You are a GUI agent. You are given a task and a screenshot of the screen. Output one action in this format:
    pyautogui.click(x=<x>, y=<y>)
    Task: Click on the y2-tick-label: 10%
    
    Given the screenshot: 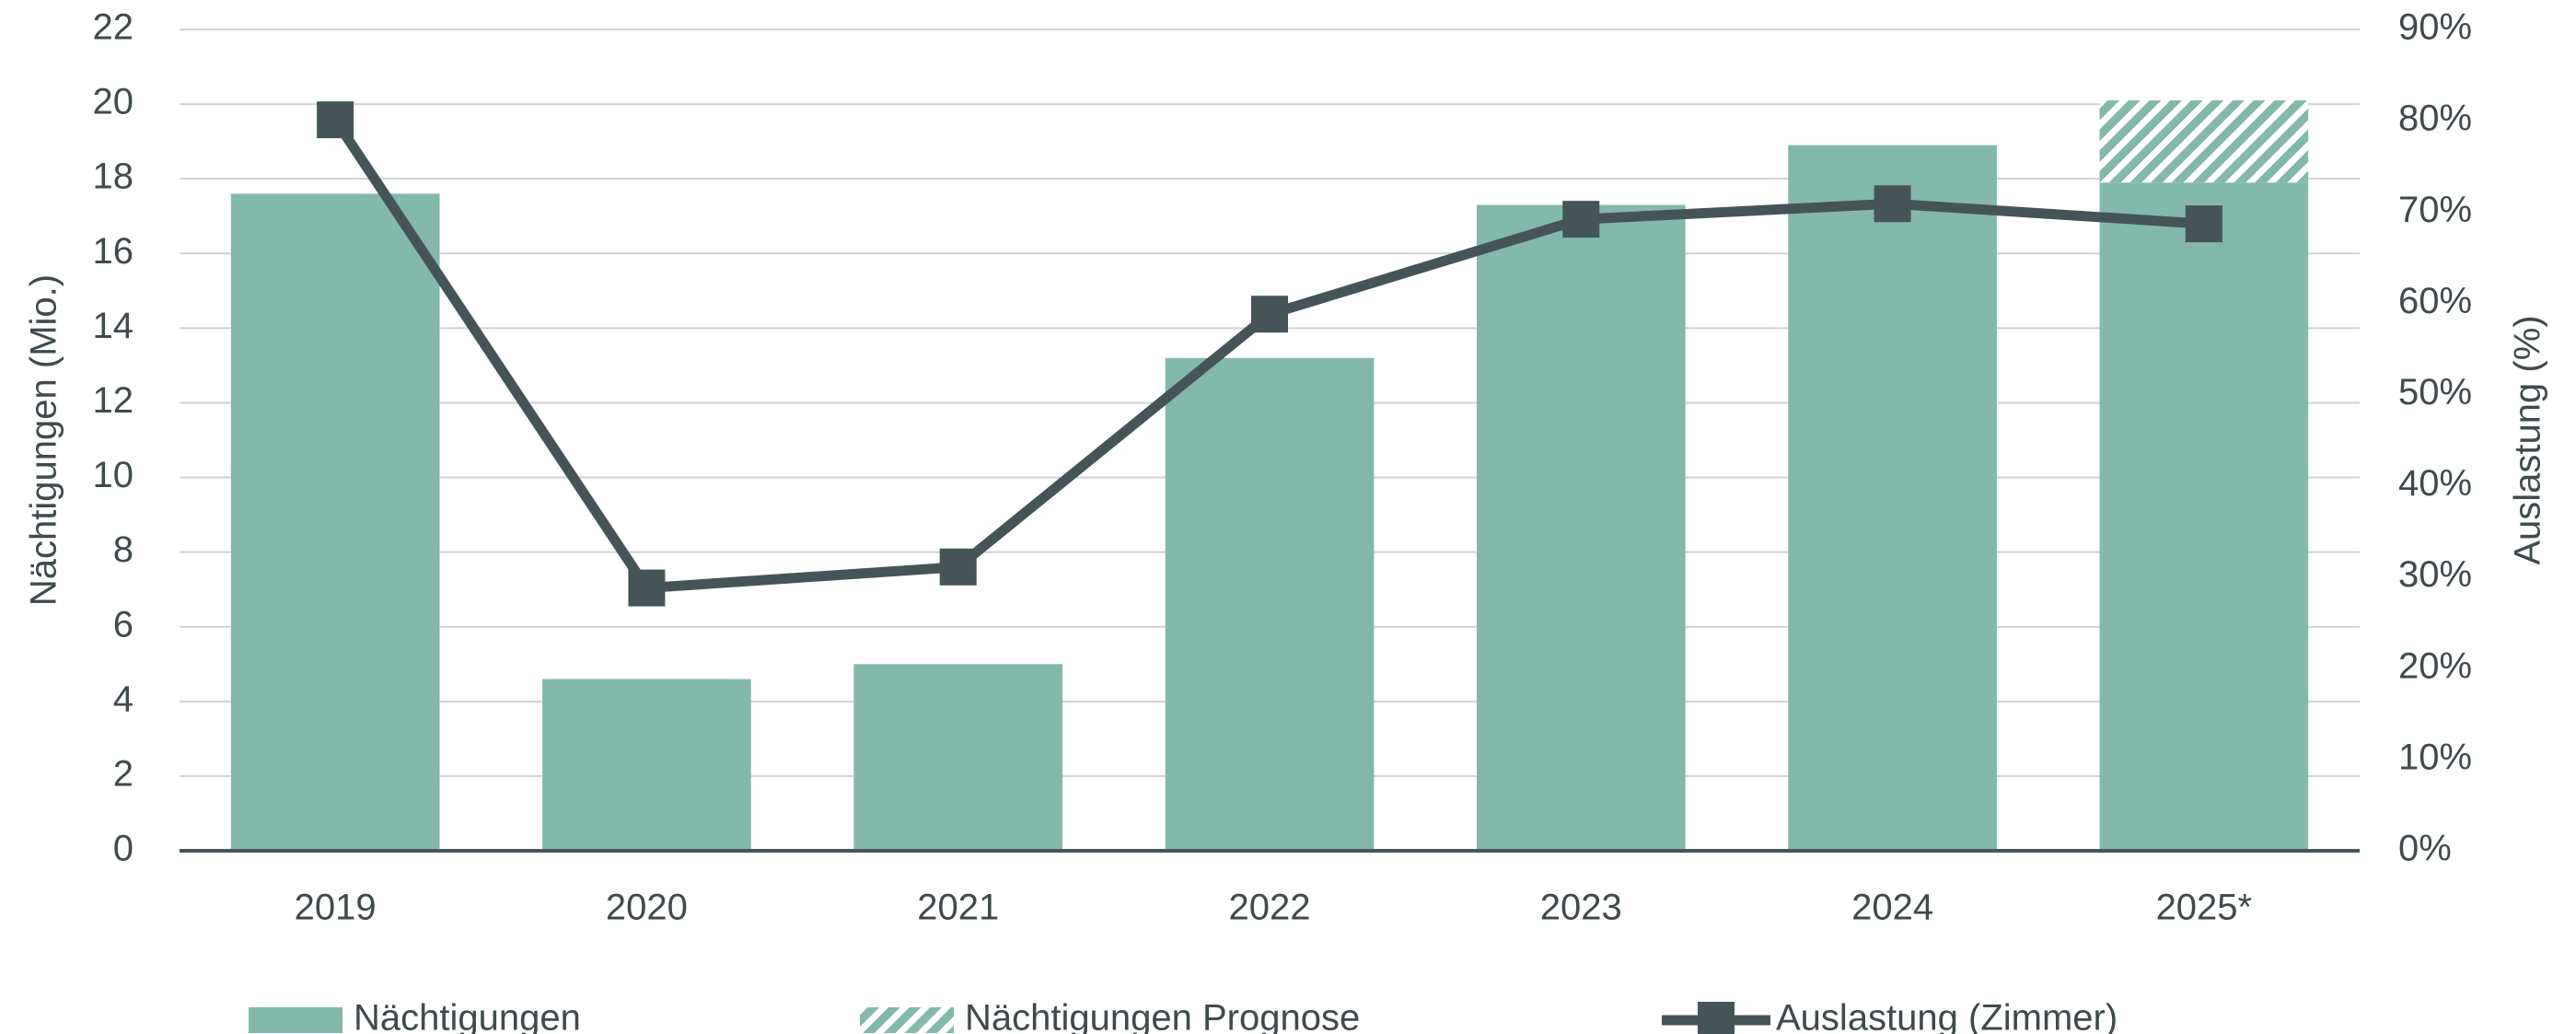 What is the action you would take?
    pyautogui.click(x=2435, y=757)
    